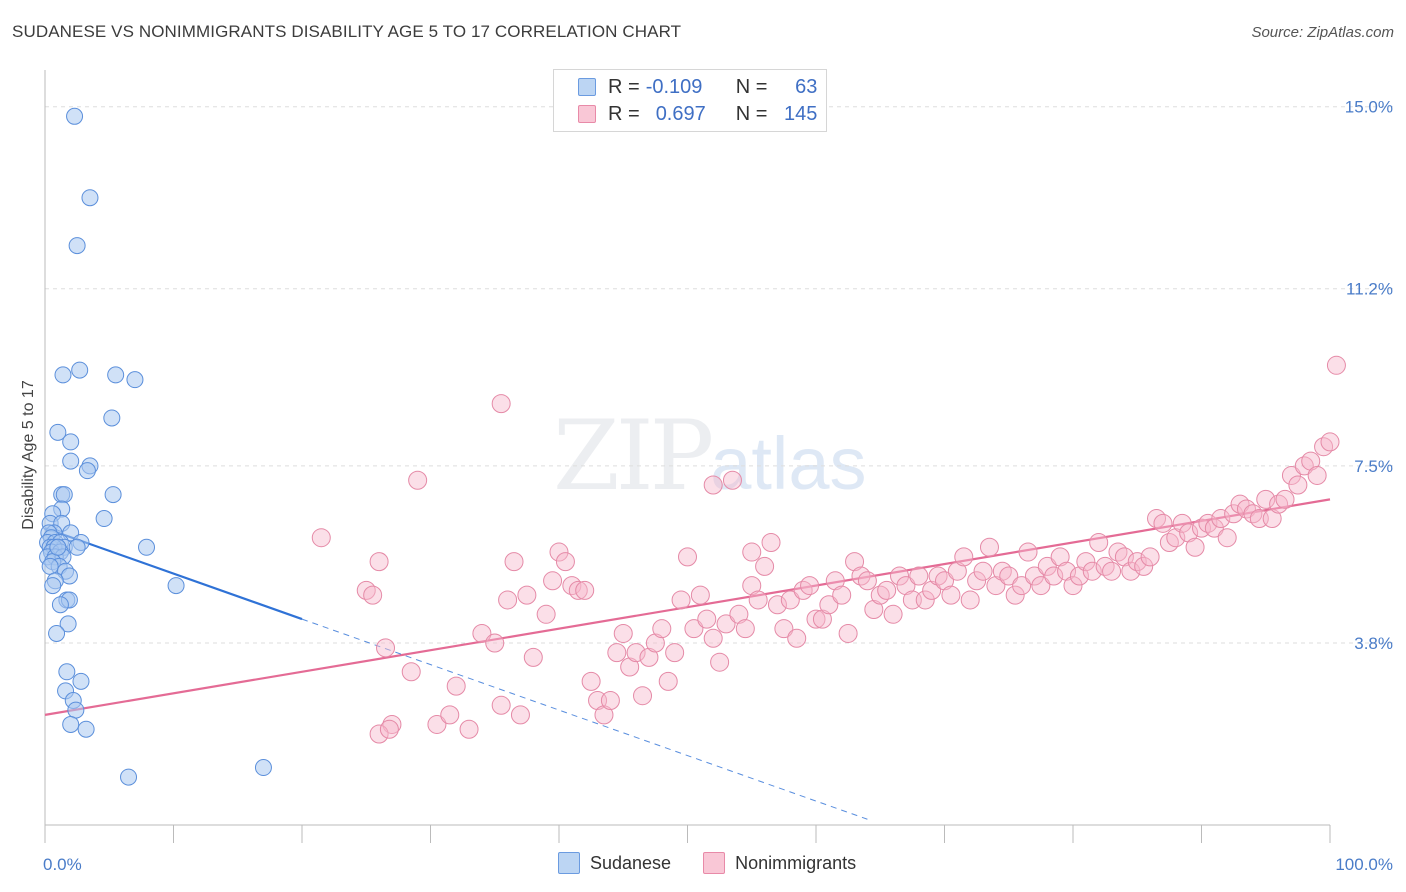  Describe the element at coordinates (633, 456) in the screenshot. I see `watermark-zip: ZIP` at that location.